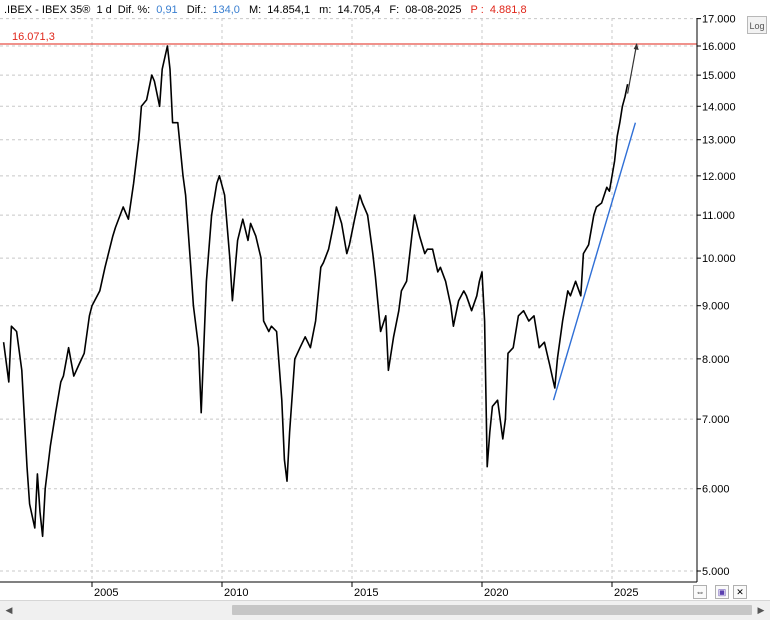 The width and height of the screenshot is (770, 620). I want to click on save-icon: ▣, so click(722, 592).